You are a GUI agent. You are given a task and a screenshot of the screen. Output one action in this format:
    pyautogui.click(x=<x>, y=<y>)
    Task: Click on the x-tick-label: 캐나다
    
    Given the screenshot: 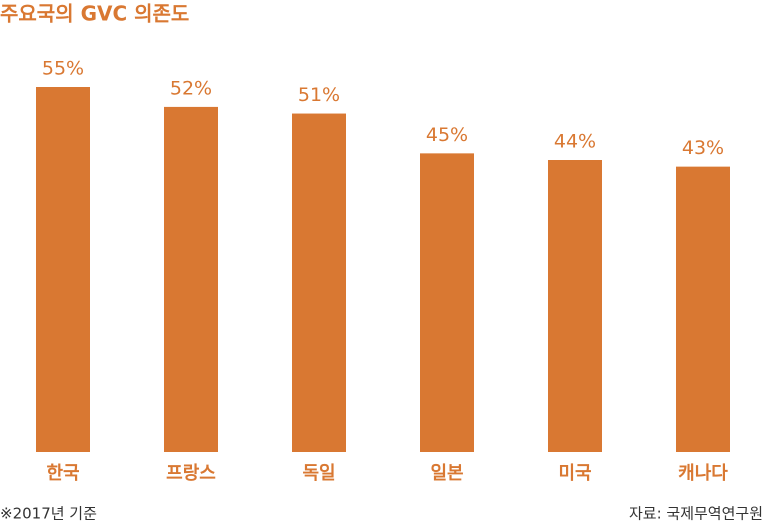 What is the action you would take?
    pyautogui.click(x=703, y=473)
    